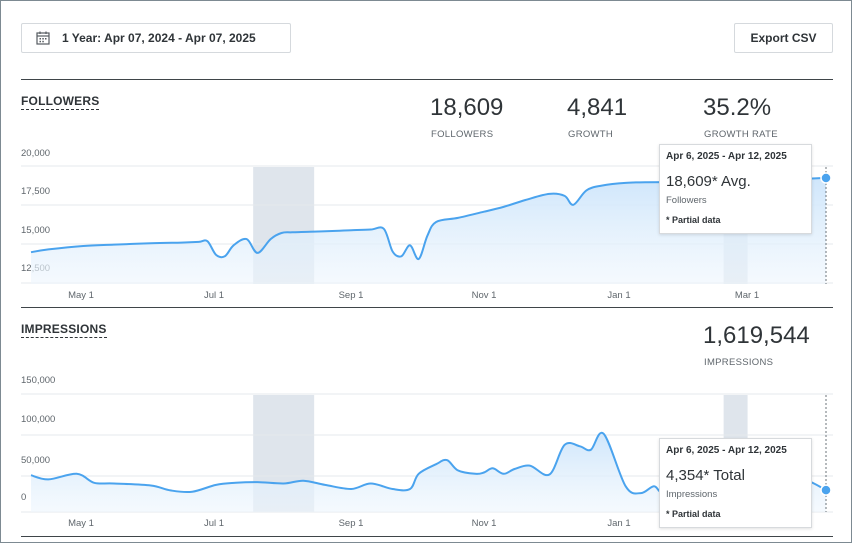 This screenshot has width=852, height=543. I want to click on growth-label: GROWTH, so click(591, 134).